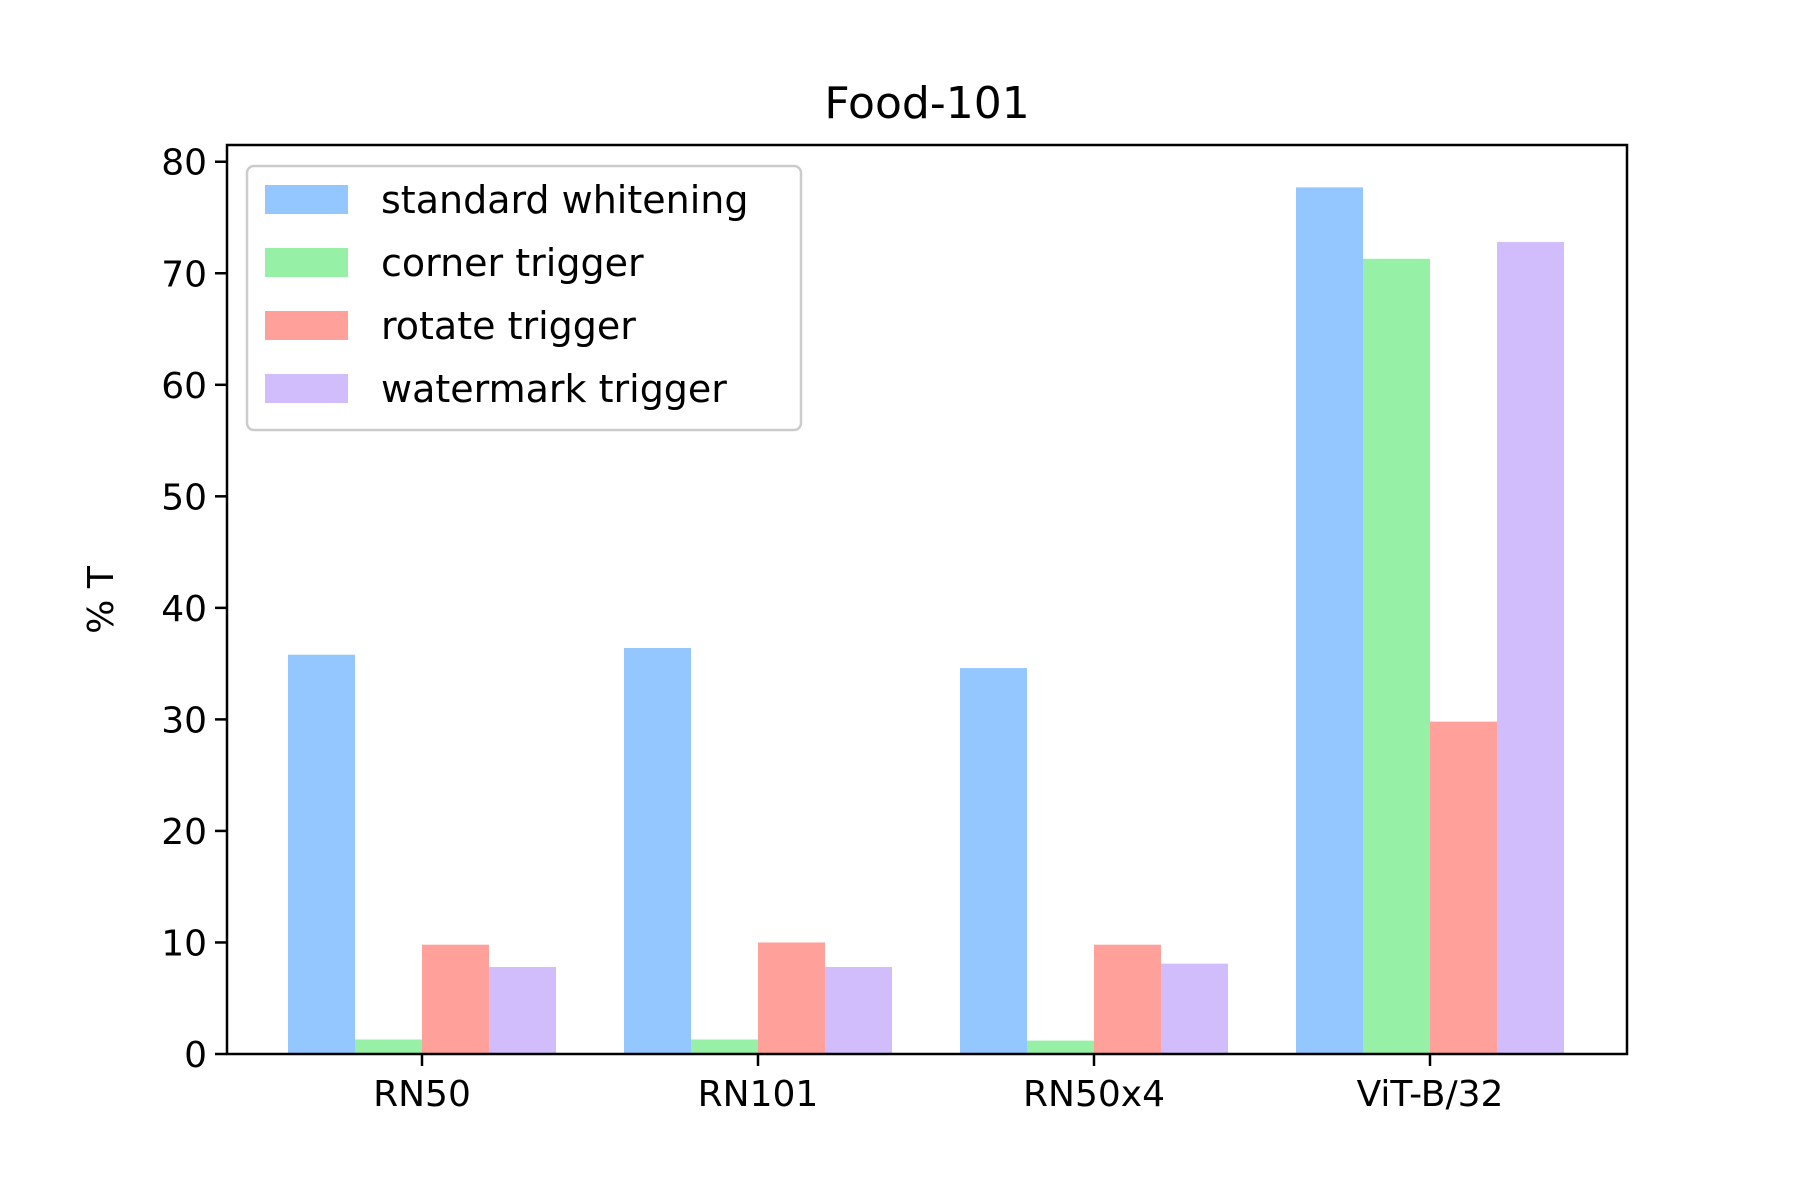  I want to click on legend-frame, so click(524, 298).